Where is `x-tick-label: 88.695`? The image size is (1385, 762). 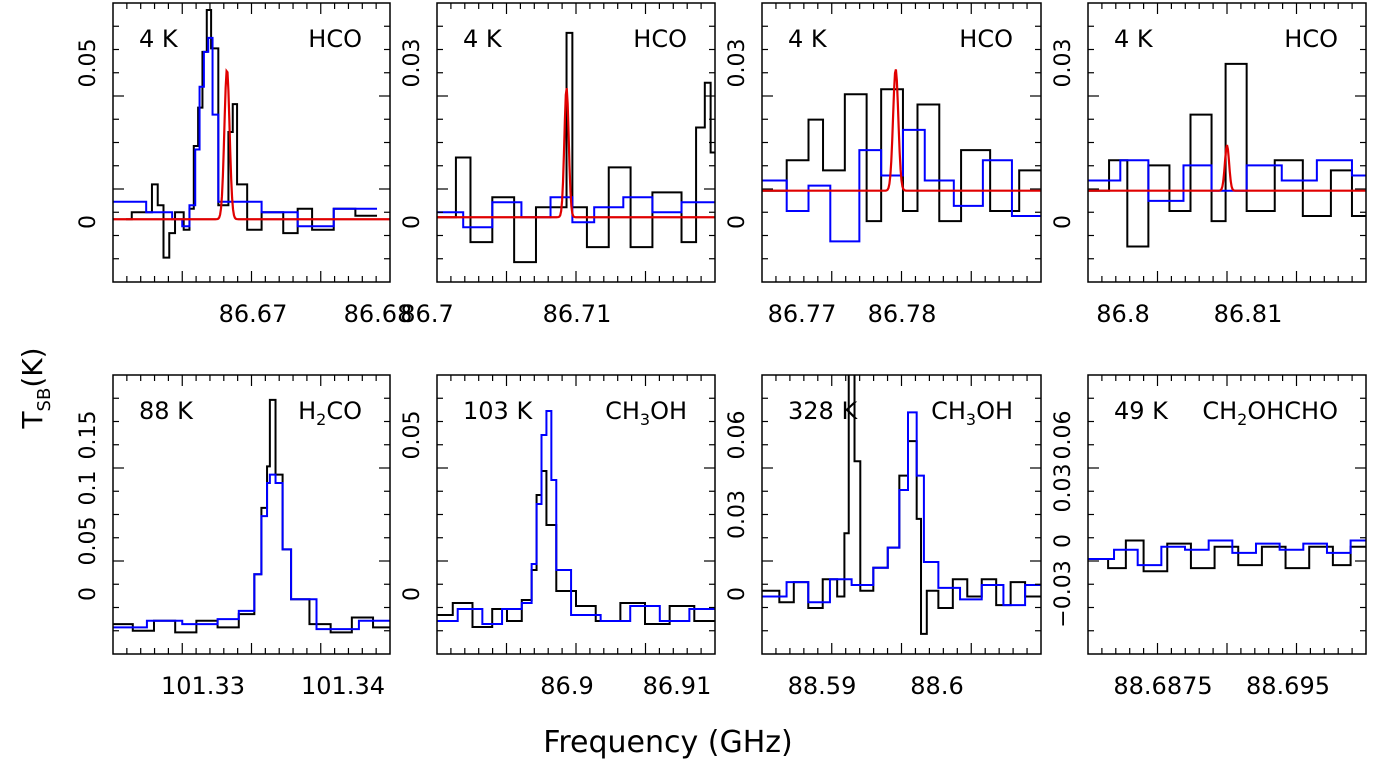
x-tick-label: 88.695 is located at coordinates (1288, 686).